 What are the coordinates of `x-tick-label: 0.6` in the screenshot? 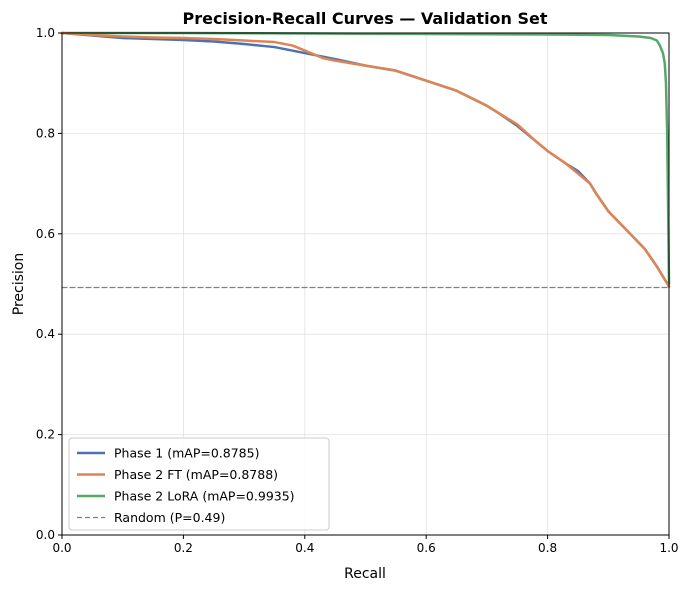 It's located at (426, 548).